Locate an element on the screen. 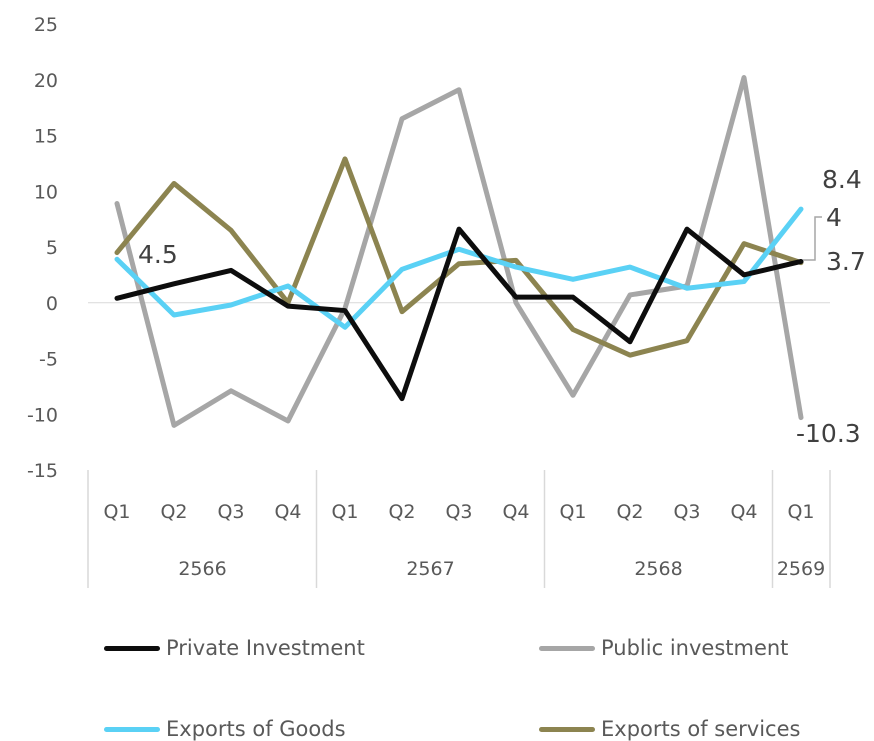 The image size is (874, 741). x-group-label: 2566 is located at coordinates (202, 569).